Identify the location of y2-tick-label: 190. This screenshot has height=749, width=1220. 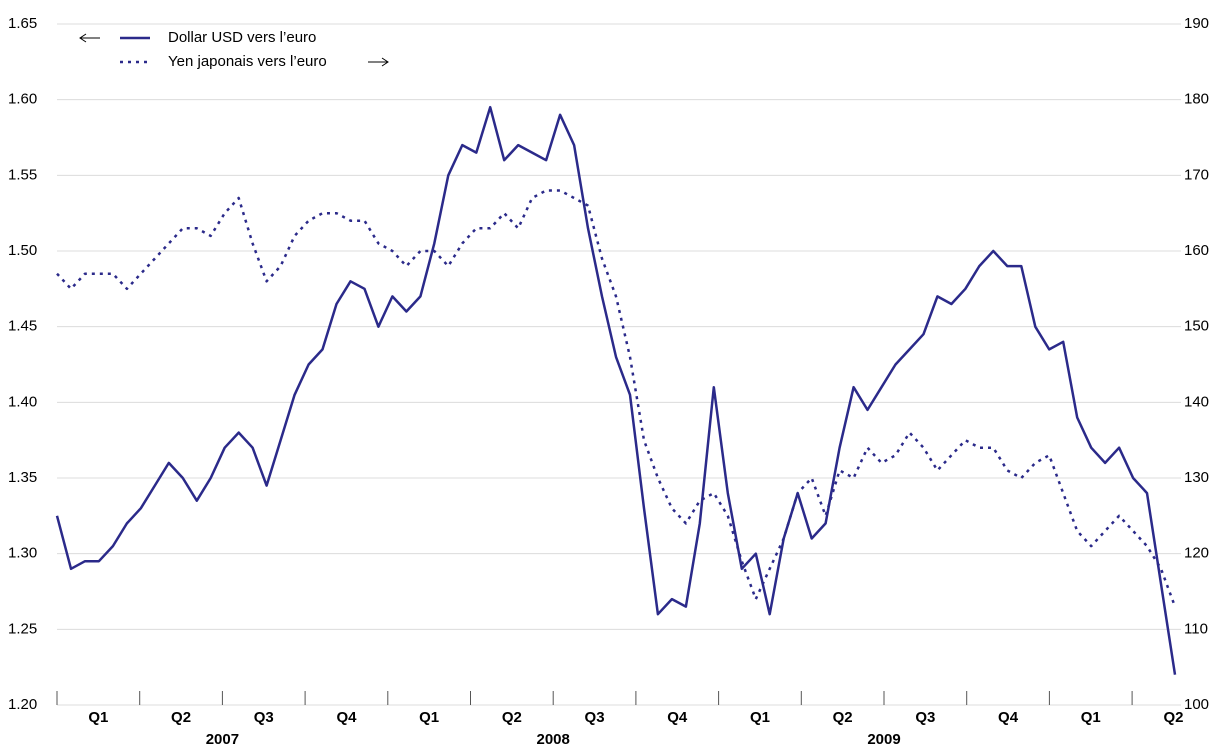
(1196, 23).